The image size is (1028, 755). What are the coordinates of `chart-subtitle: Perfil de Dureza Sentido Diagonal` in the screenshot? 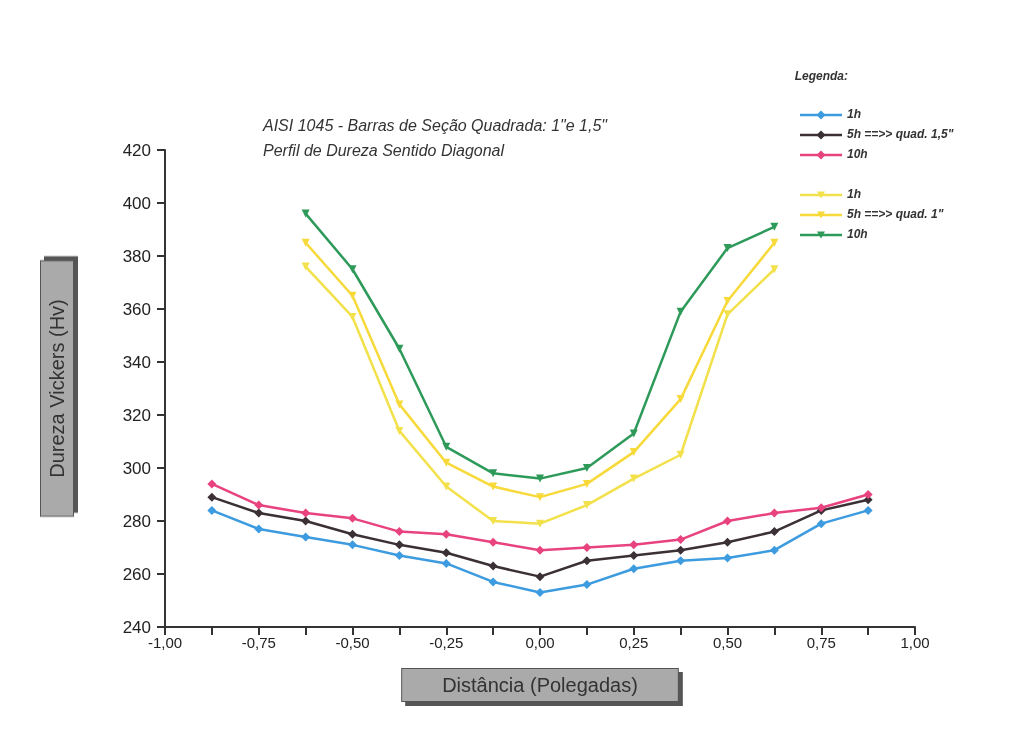 It's located at (384, 150).